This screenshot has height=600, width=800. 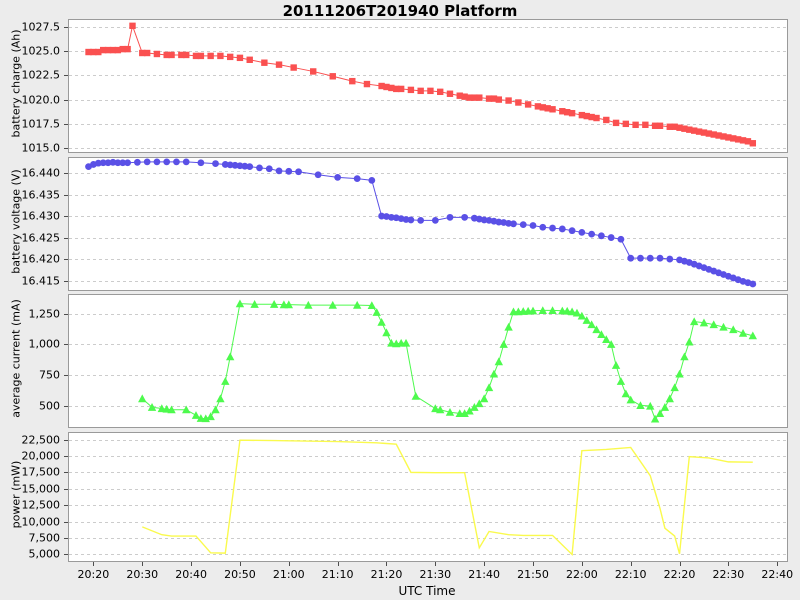 I want to click on y-tick-label: 7,500, so click(x=44, y=538).